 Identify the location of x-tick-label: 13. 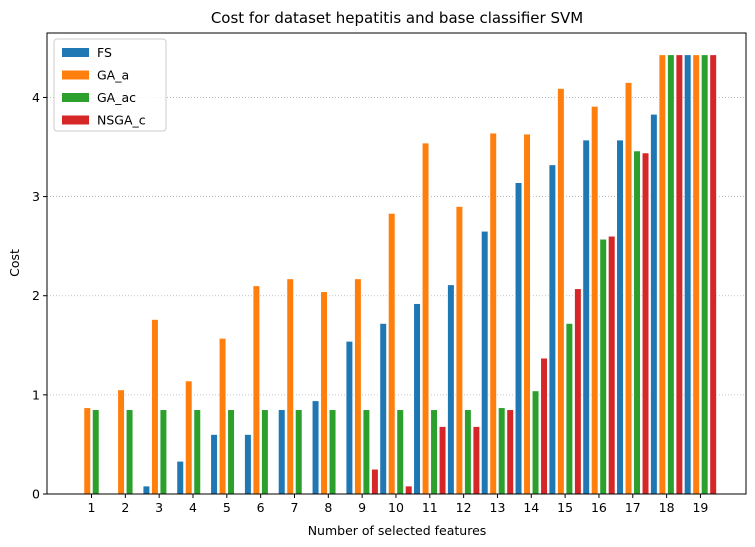
(498, 507).